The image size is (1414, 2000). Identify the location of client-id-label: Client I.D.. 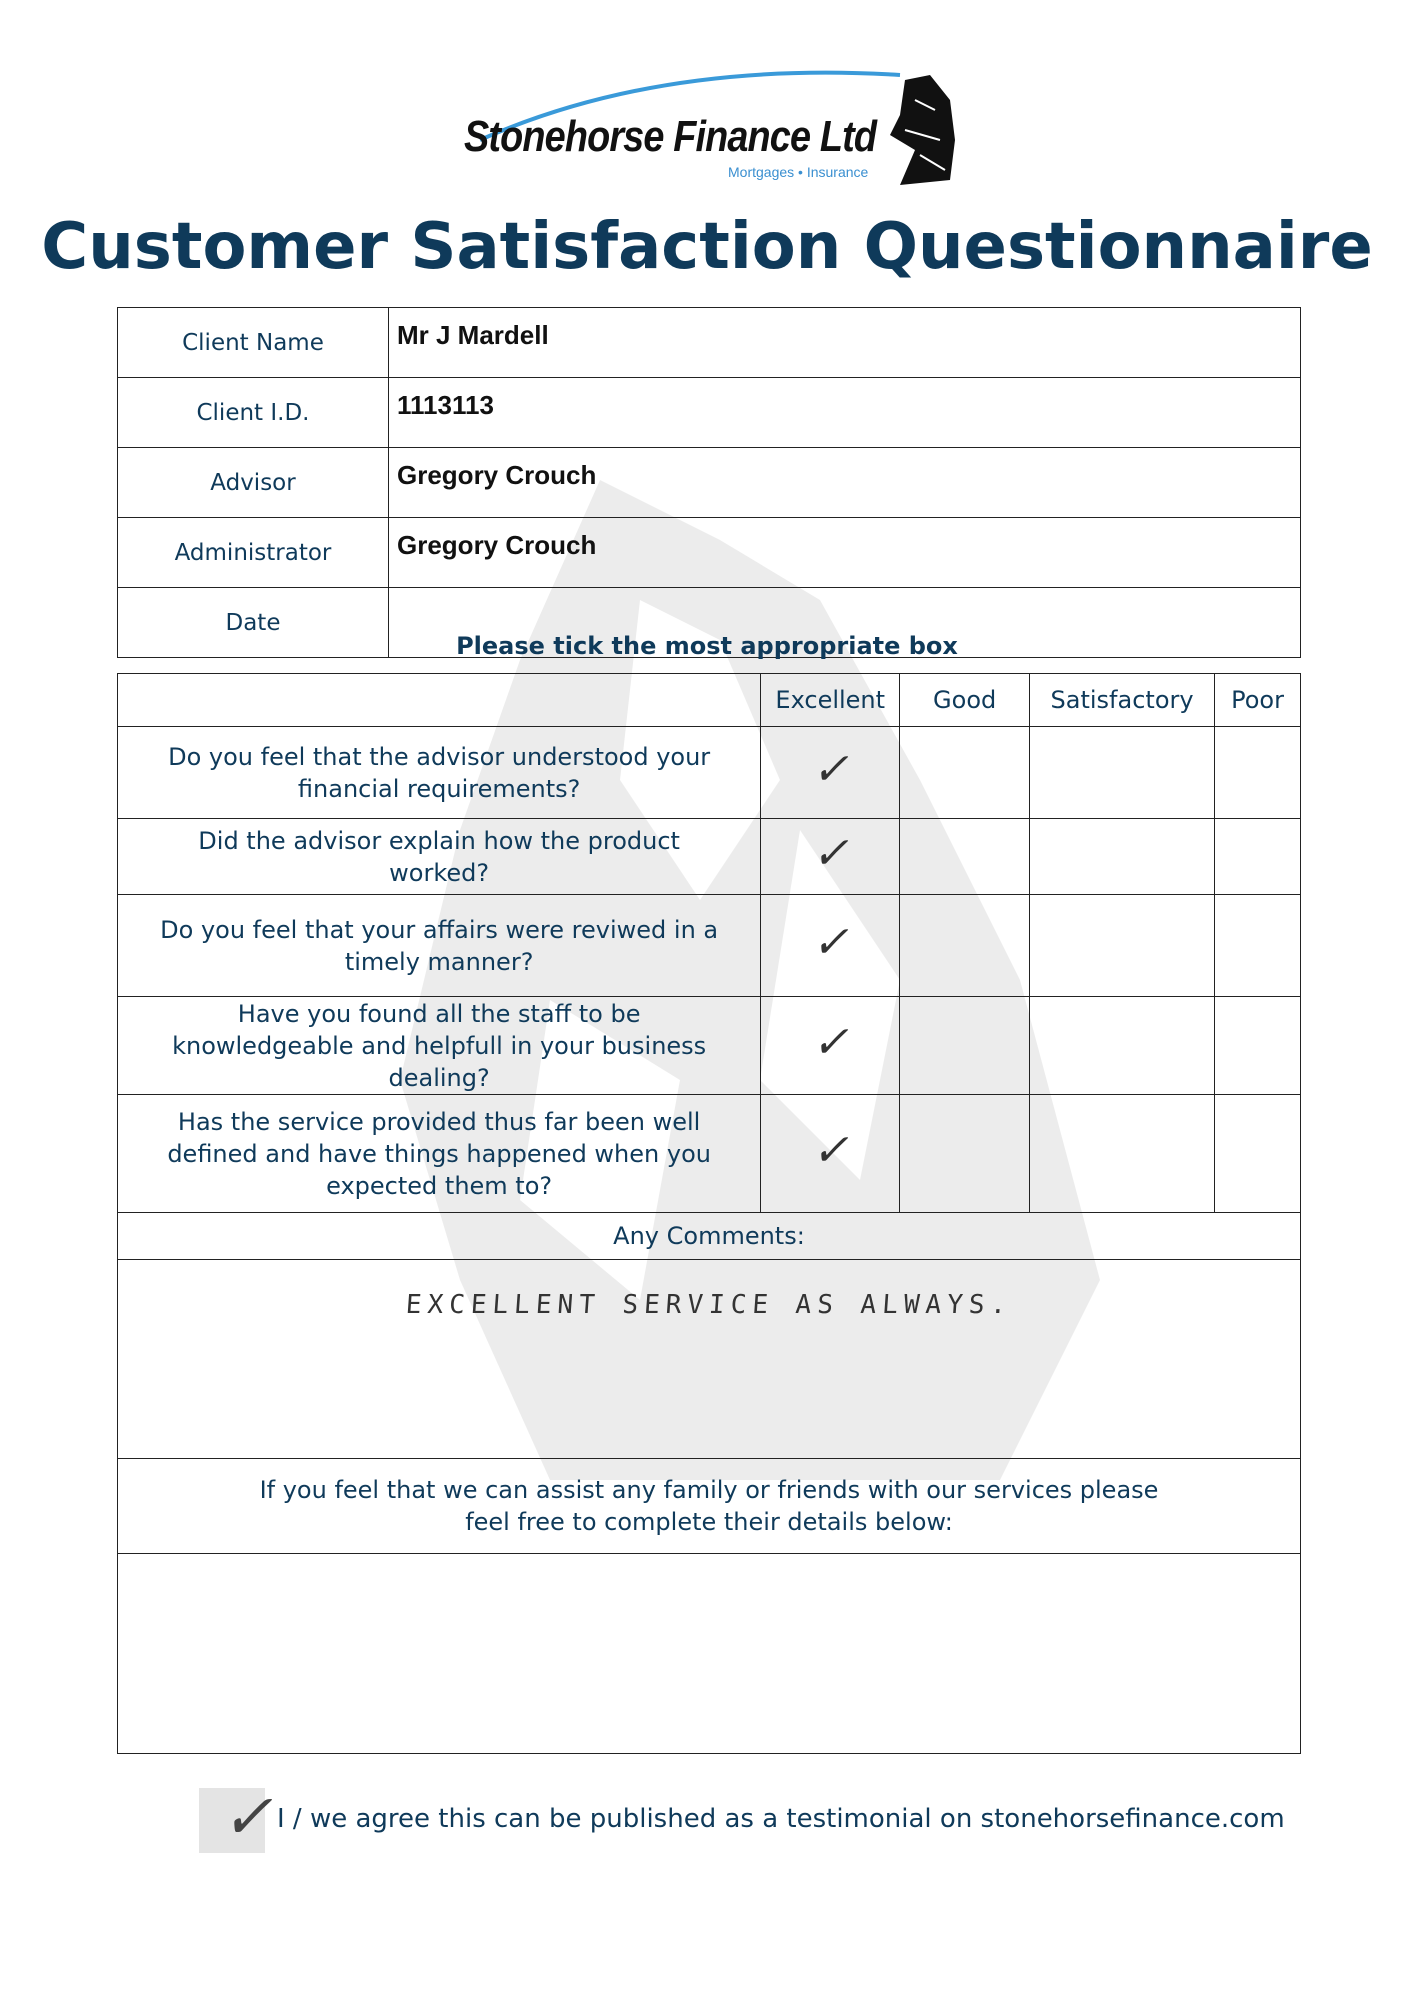
(253, 412).